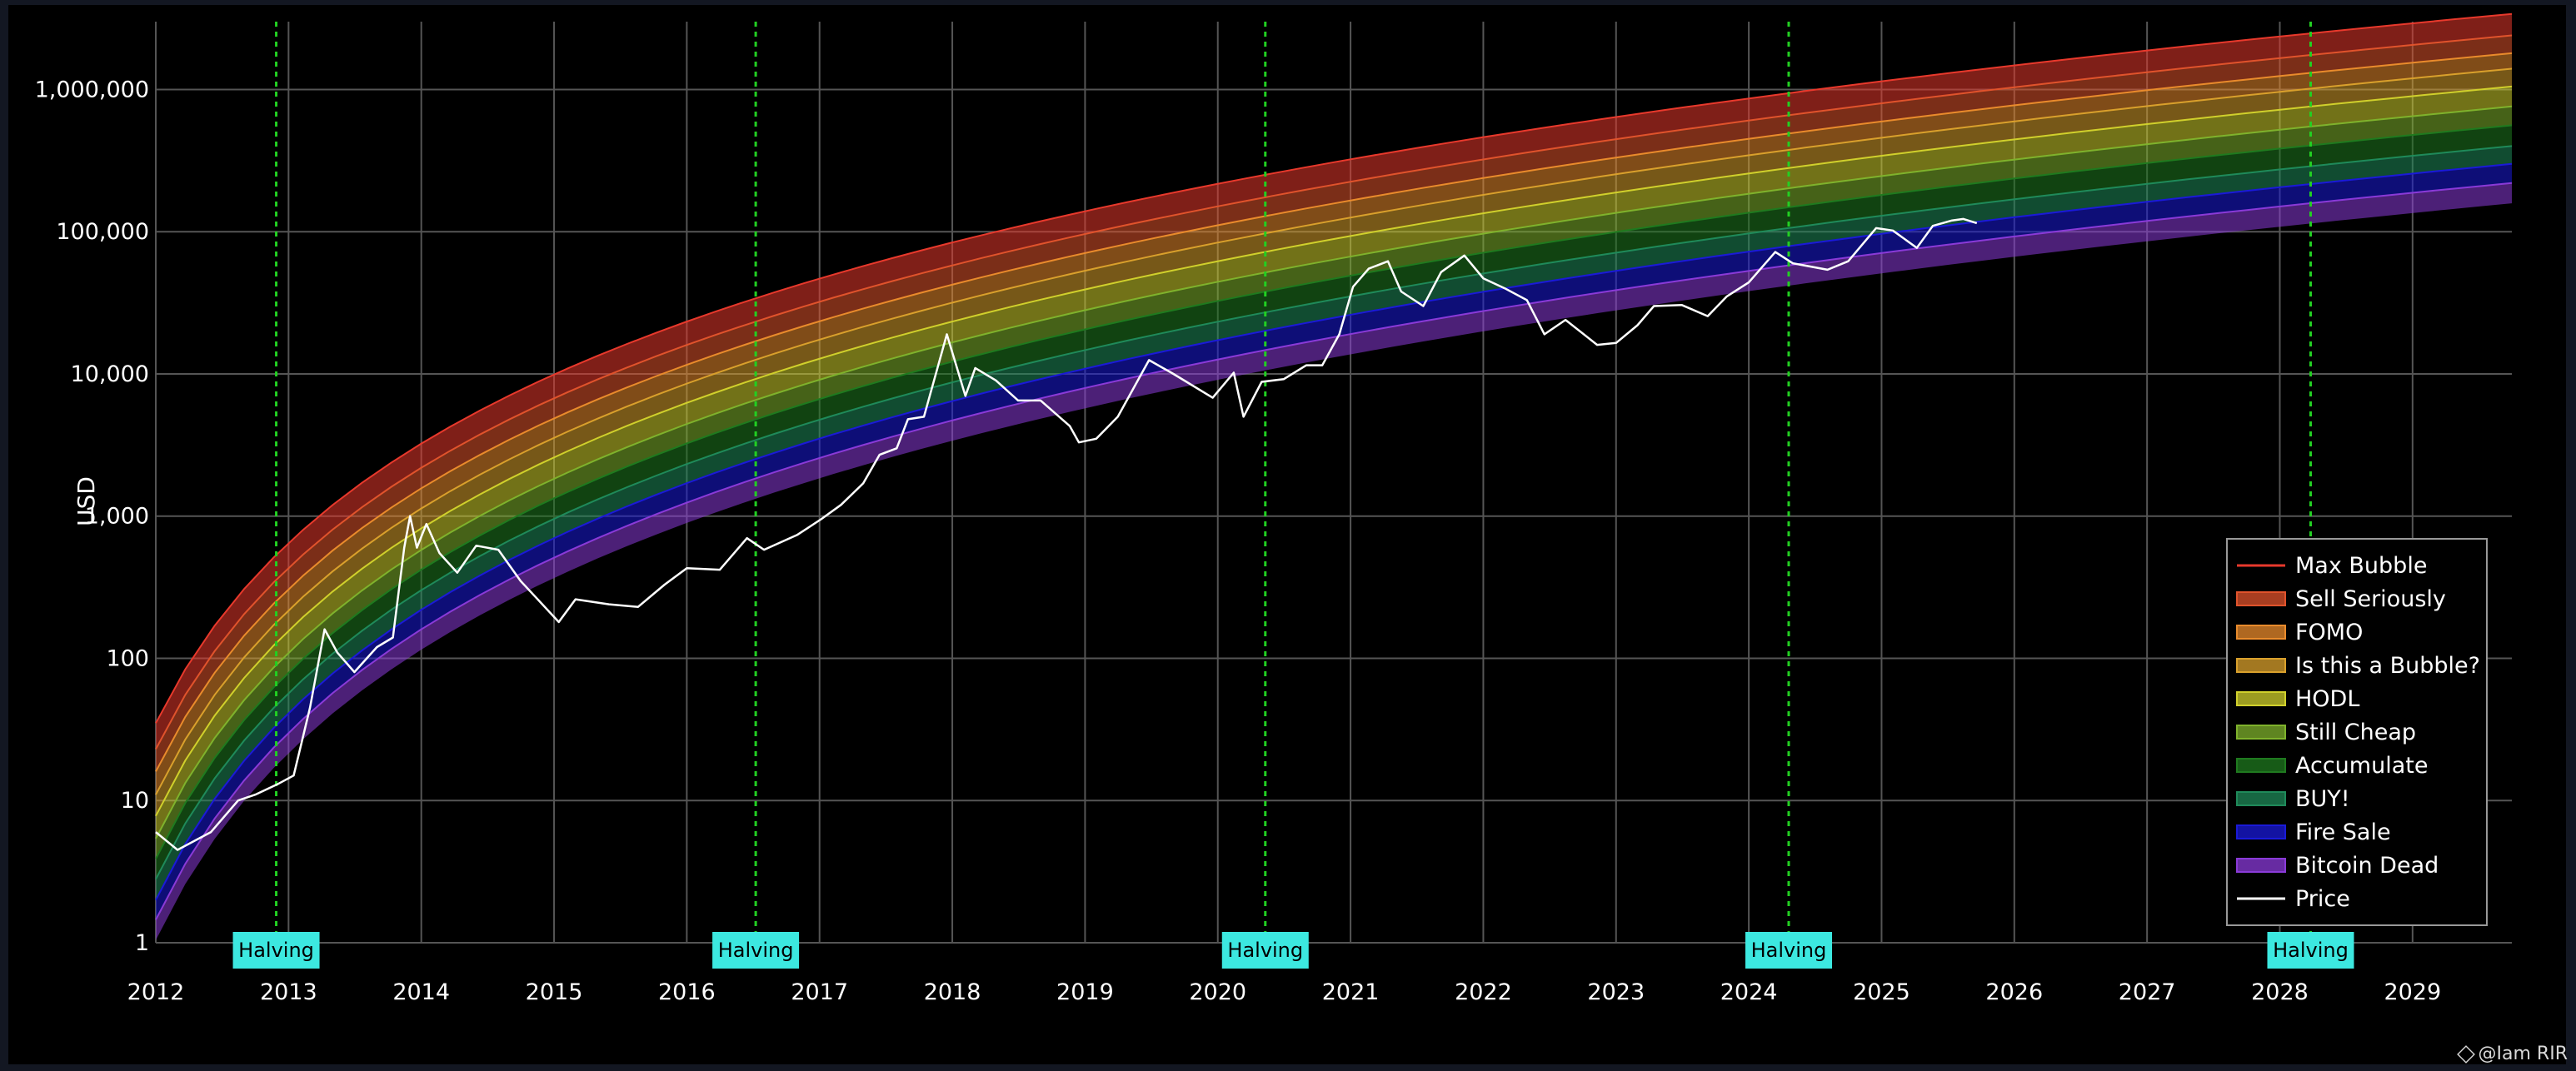 This screenshot has height=1071, width=2576. Describe the element at coordinates (819, 992) in the screenshot. I see `x-tick-label: 2017` at that location.